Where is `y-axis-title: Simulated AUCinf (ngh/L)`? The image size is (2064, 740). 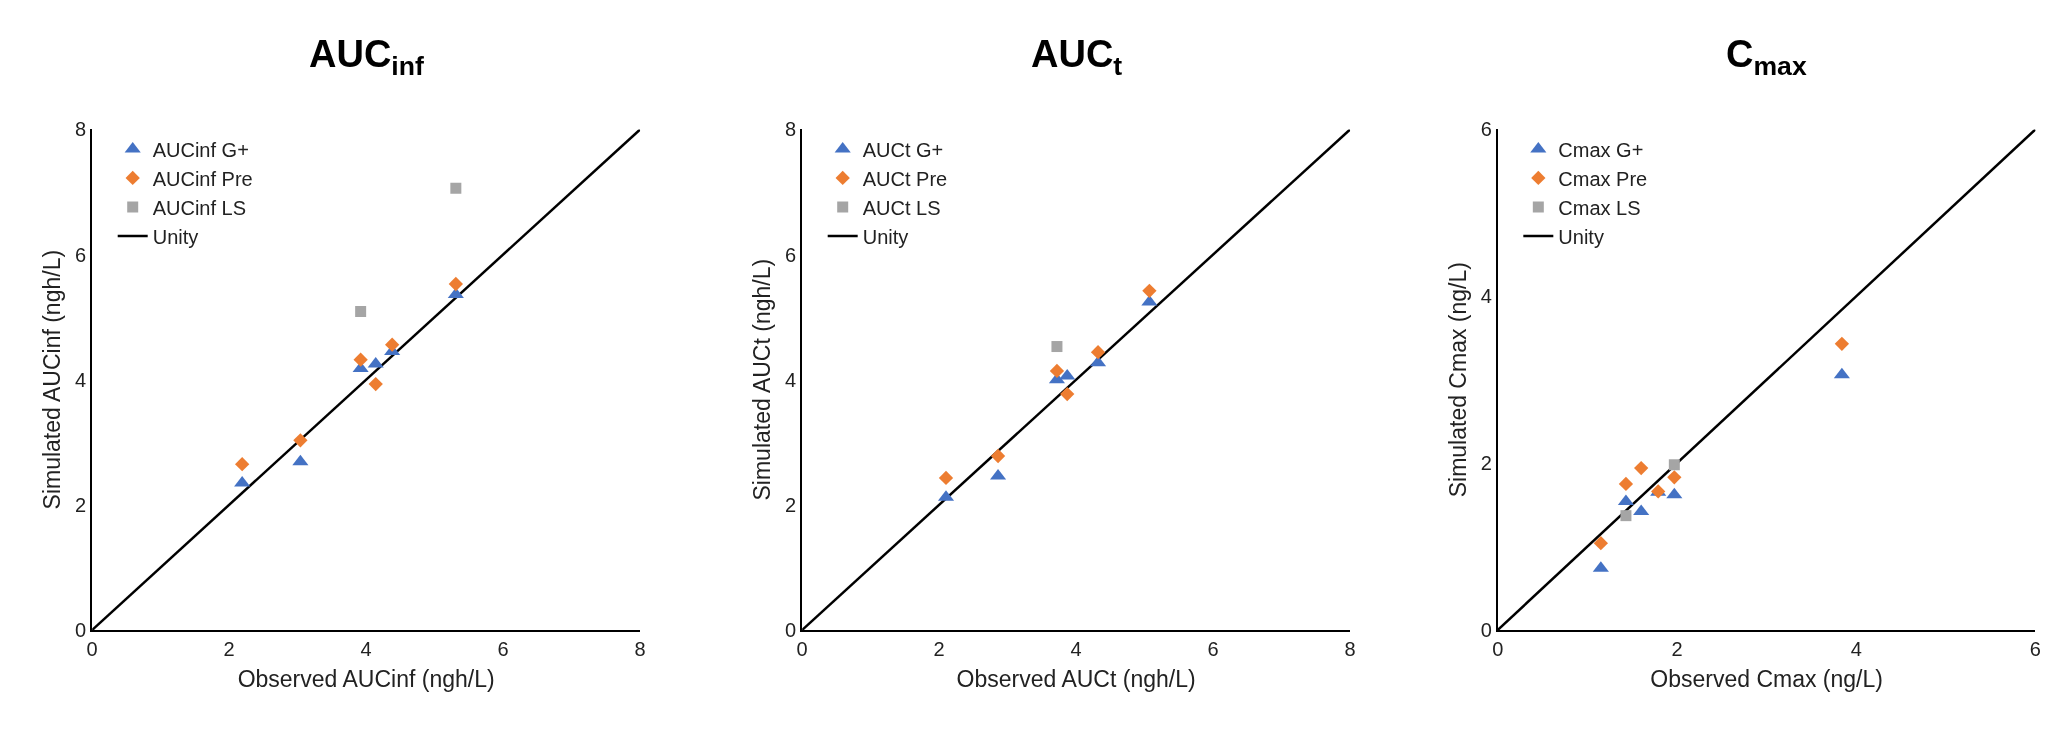
y-axis-title: Simulated AUCinf (ngh/L) is located at coordinates (52, 379).